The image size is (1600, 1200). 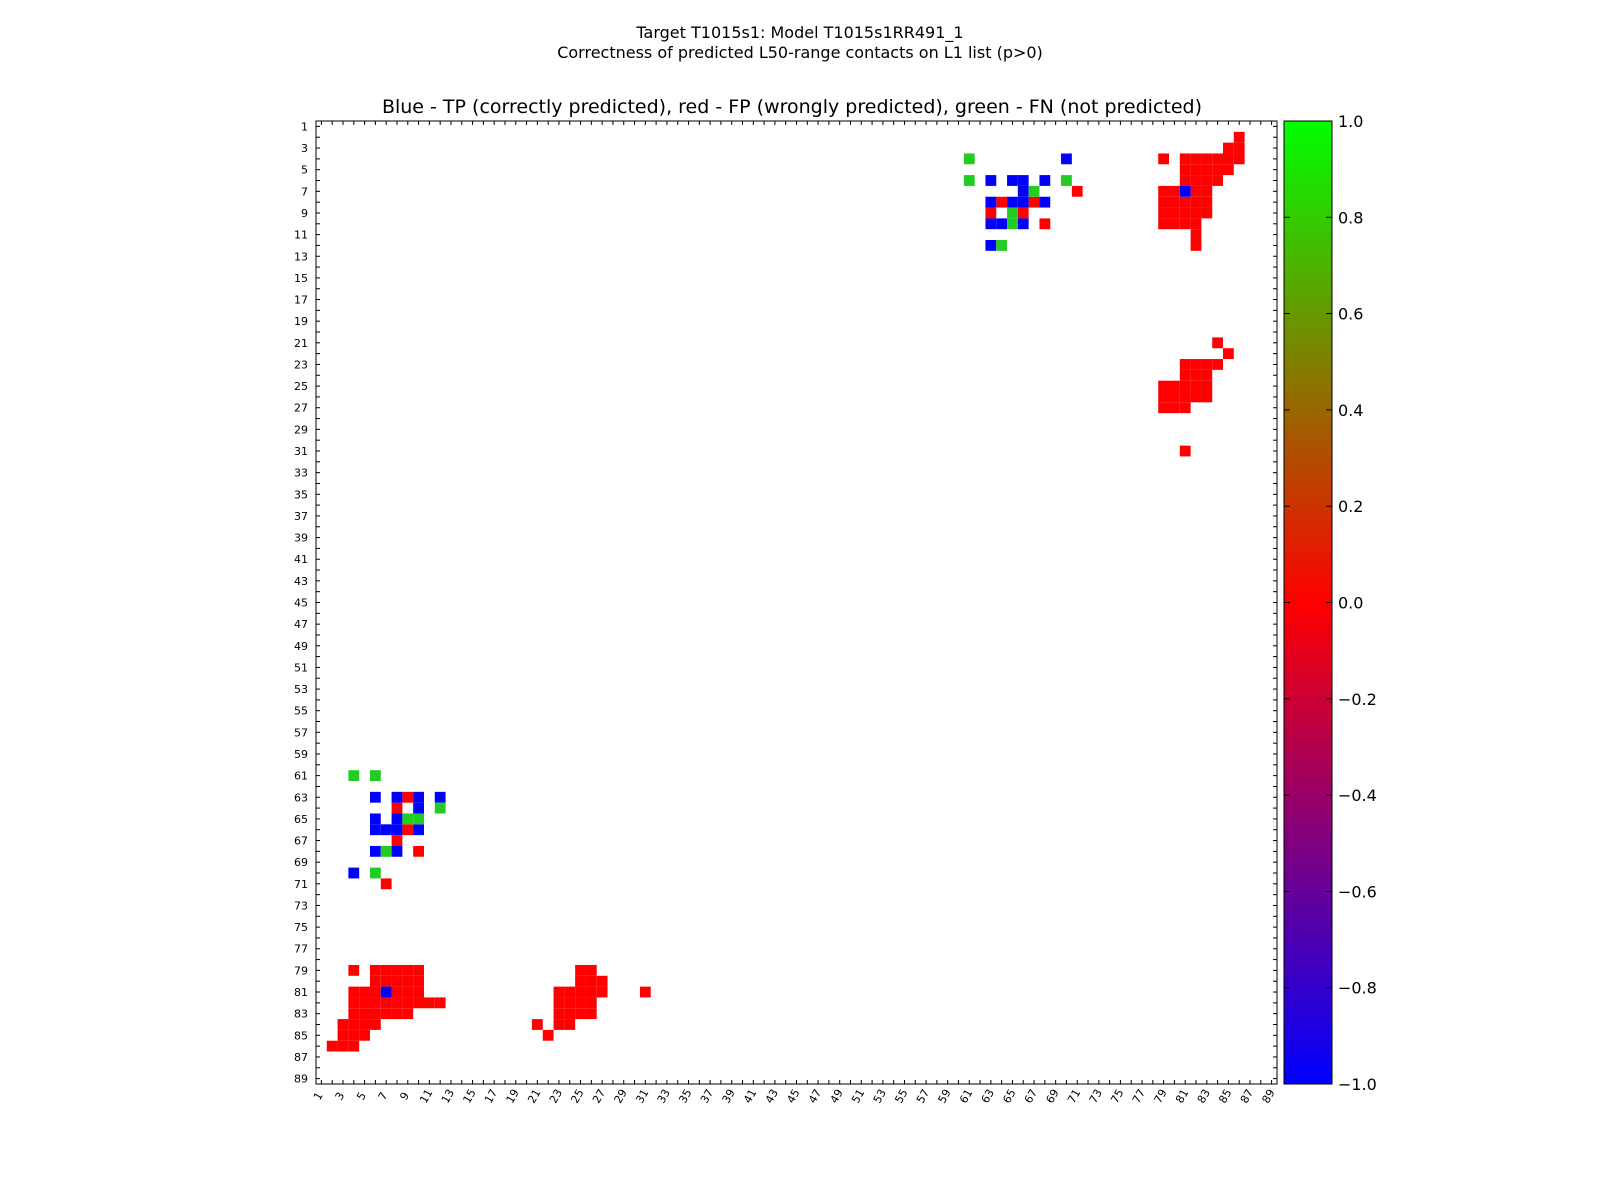 What do you see at coordinates (301, 970) in the screenshot?
I see `y-tick-label: 79` at bounding box center [301, 970].